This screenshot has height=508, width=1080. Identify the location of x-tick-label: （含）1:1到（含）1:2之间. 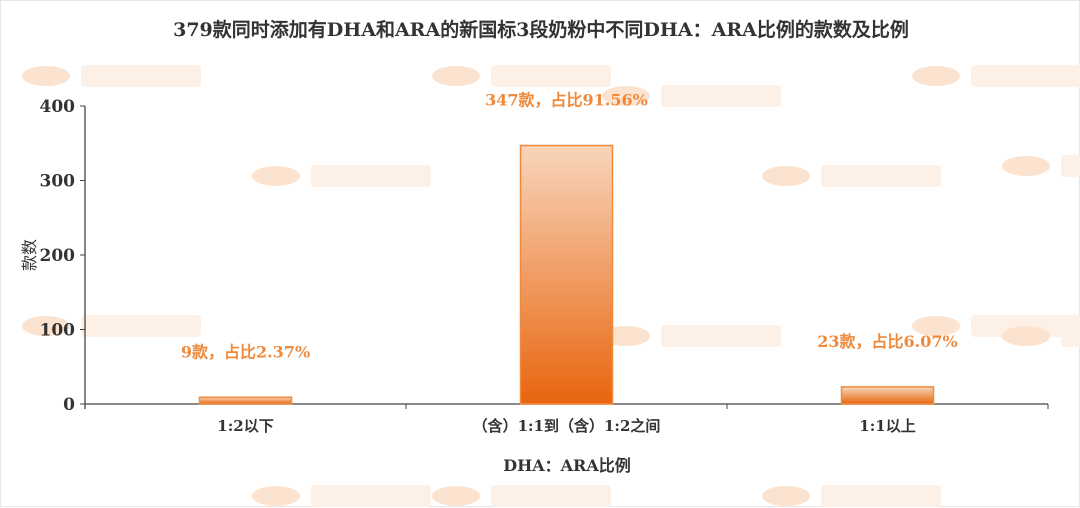
(567, 426).